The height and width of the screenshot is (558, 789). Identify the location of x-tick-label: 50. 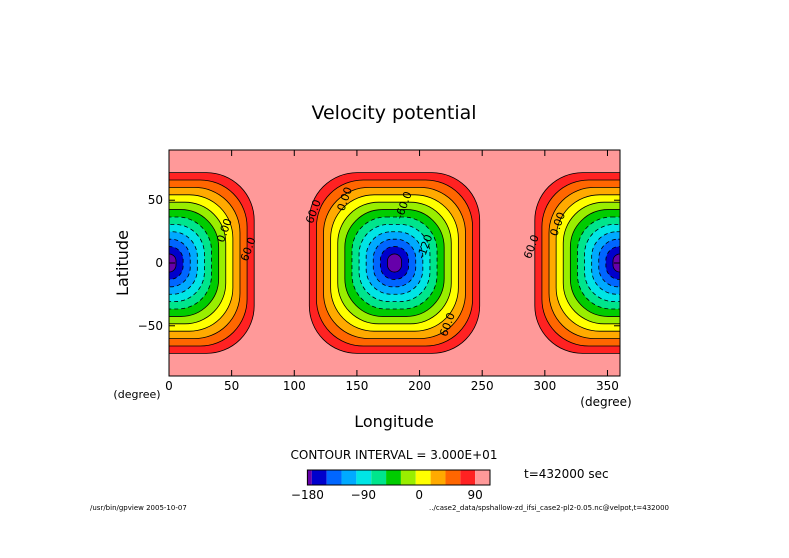
(231, 386).